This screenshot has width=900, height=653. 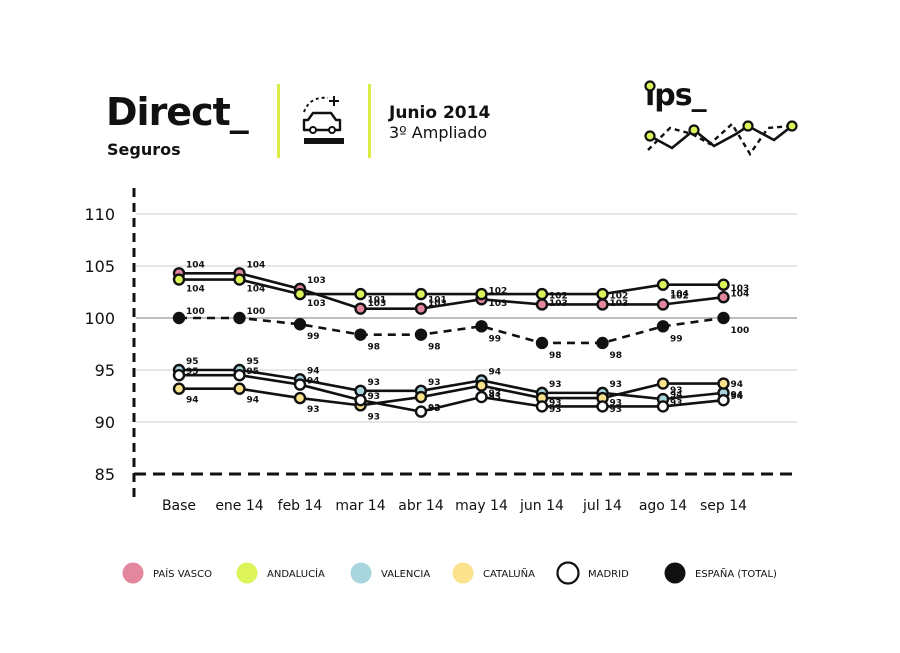 What do you see at coordinates (360, 506) in the screenshot?
I see `x-tick-label: mar 14` at bounding box center [360, 506].